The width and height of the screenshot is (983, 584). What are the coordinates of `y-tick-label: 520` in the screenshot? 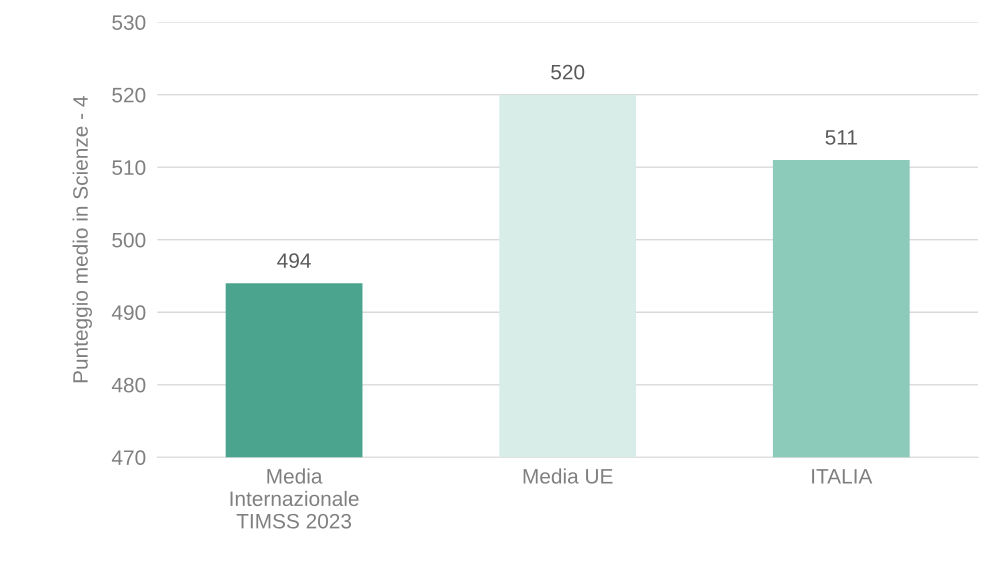 It's located at (129, 95).